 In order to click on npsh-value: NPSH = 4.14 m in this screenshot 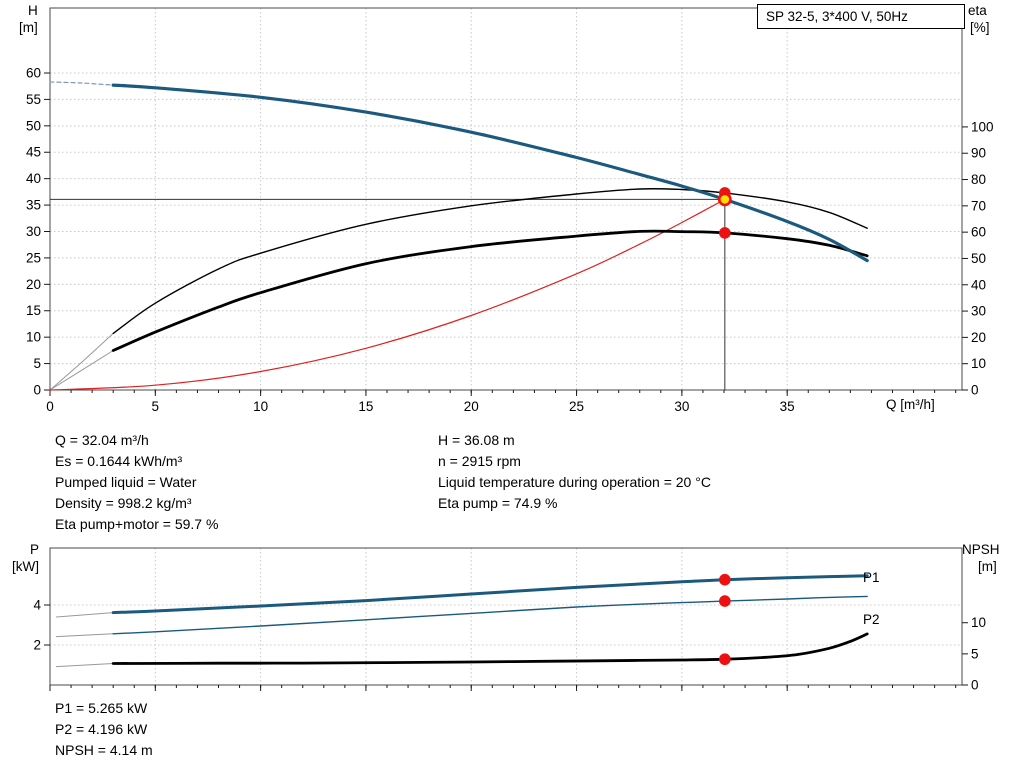, I will do `click(104, 750)`.